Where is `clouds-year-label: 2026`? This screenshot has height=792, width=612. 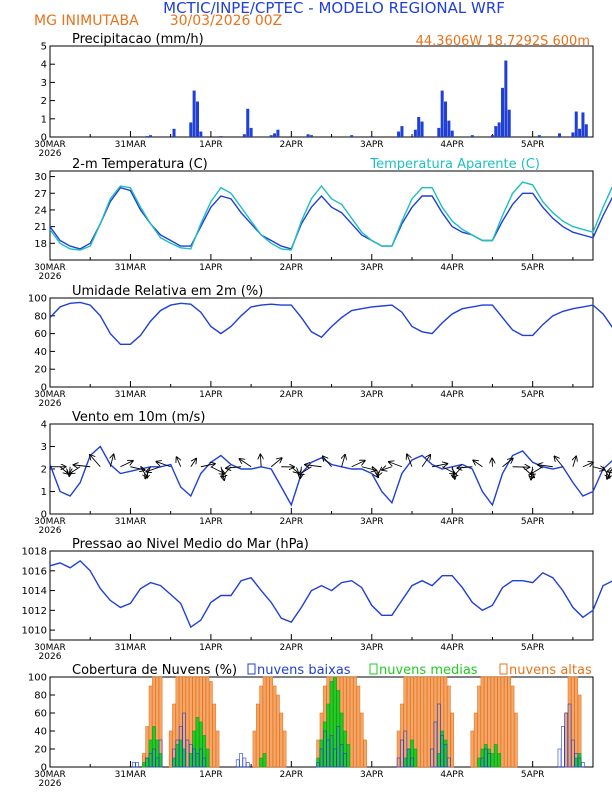 clouds-year-label: 2026 is located at coordinates (50, 784).